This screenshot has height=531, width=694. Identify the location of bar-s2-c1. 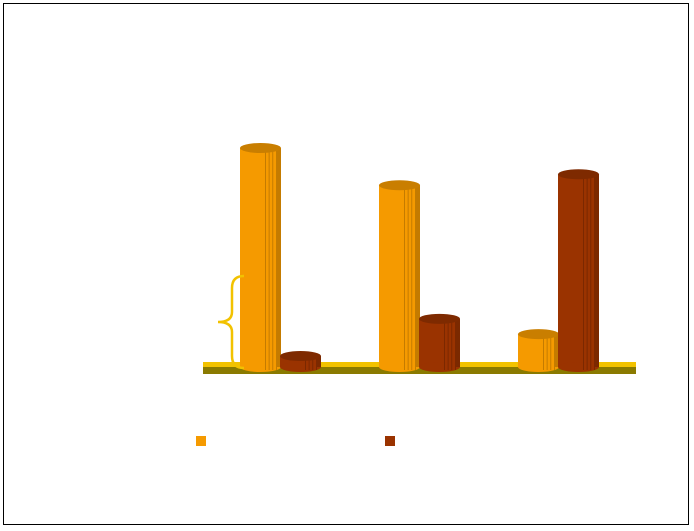
(300, 361).